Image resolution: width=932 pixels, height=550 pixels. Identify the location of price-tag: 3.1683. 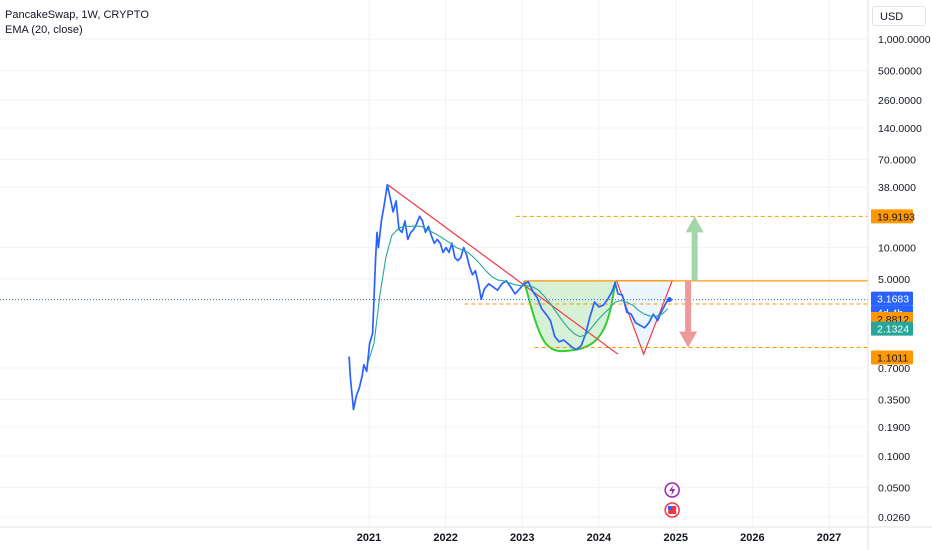
(893, 300).